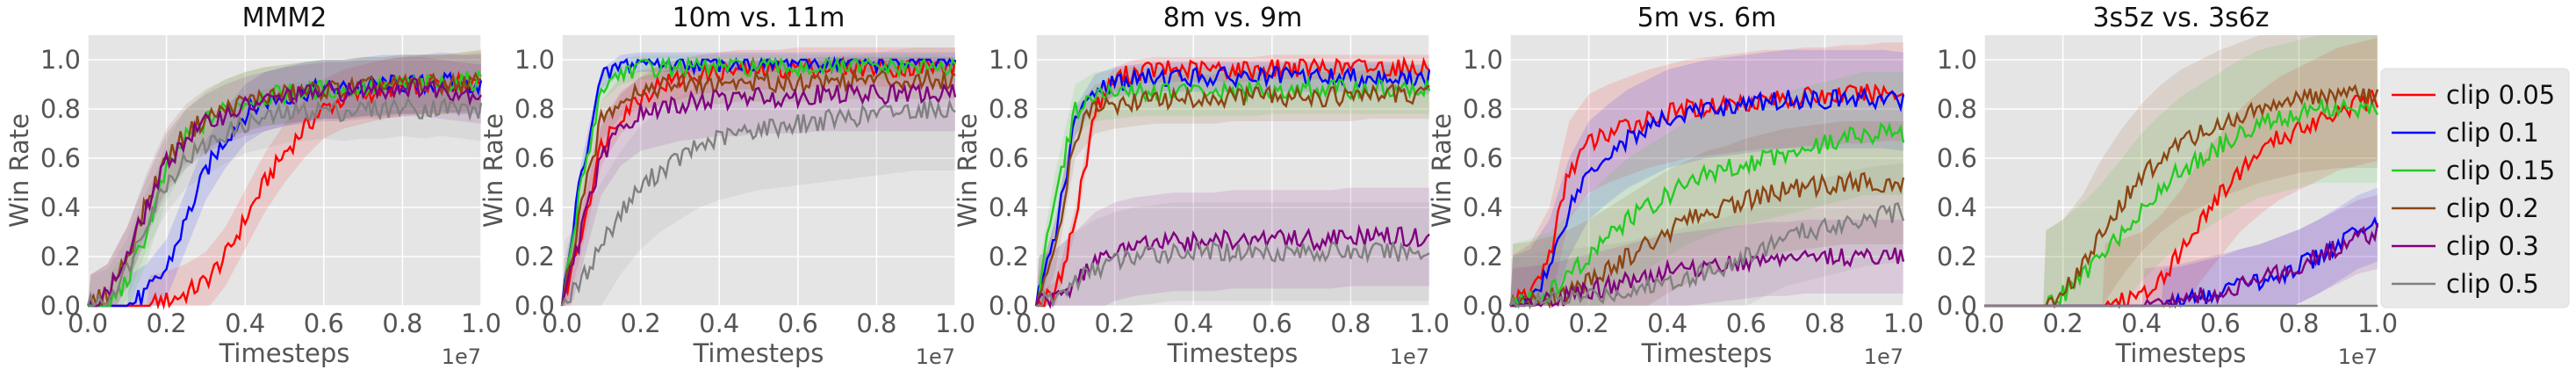  What do you see at coordinates (2500, 170) in the screenshot?
I see `legend-label: clip 0.15` at bounding box center [2500, 170].